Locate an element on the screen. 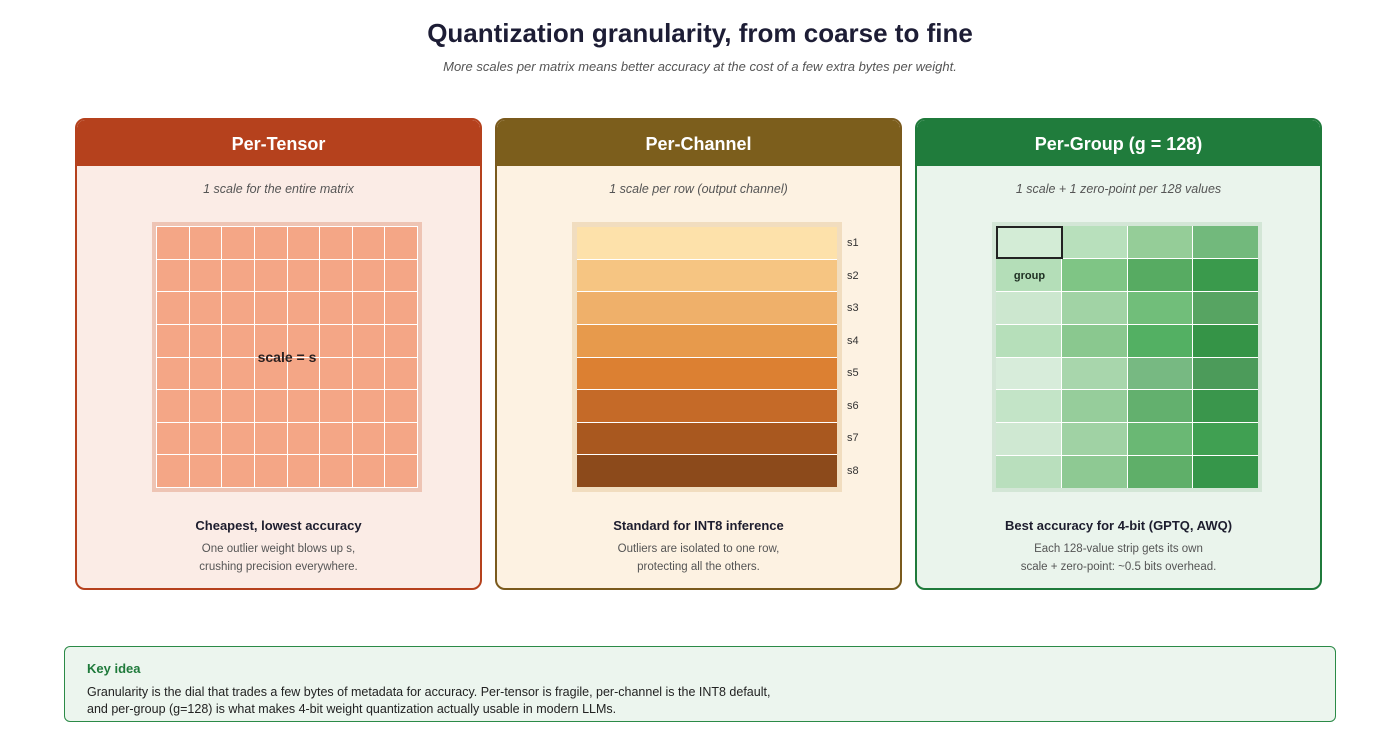  group-matrix is located at coordinates (1127, 357).